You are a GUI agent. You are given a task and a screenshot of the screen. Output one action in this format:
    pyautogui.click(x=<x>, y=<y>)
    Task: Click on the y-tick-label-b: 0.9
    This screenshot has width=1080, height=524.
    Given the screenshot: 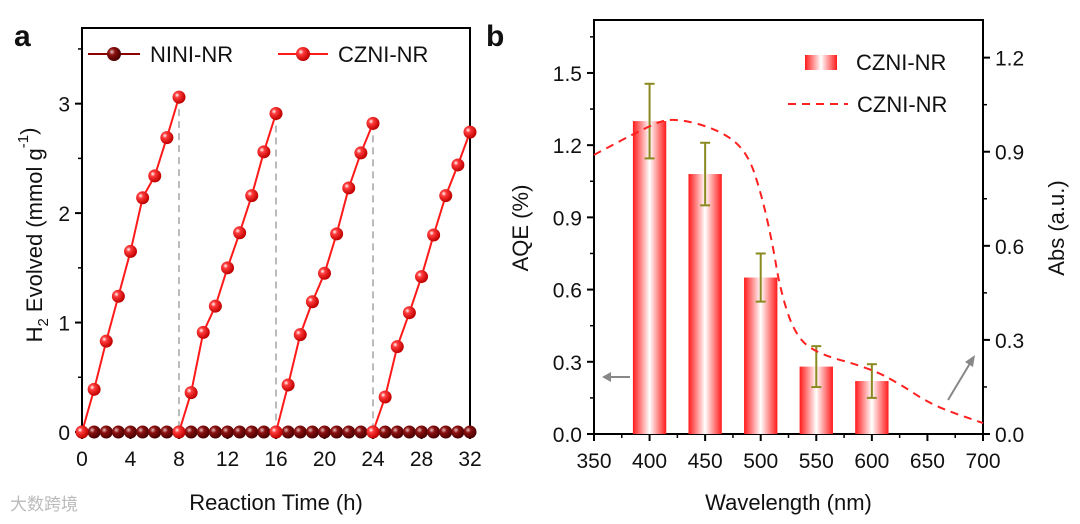 What is the action you would take?
    pyautogui.click(x=567, y=218)
    